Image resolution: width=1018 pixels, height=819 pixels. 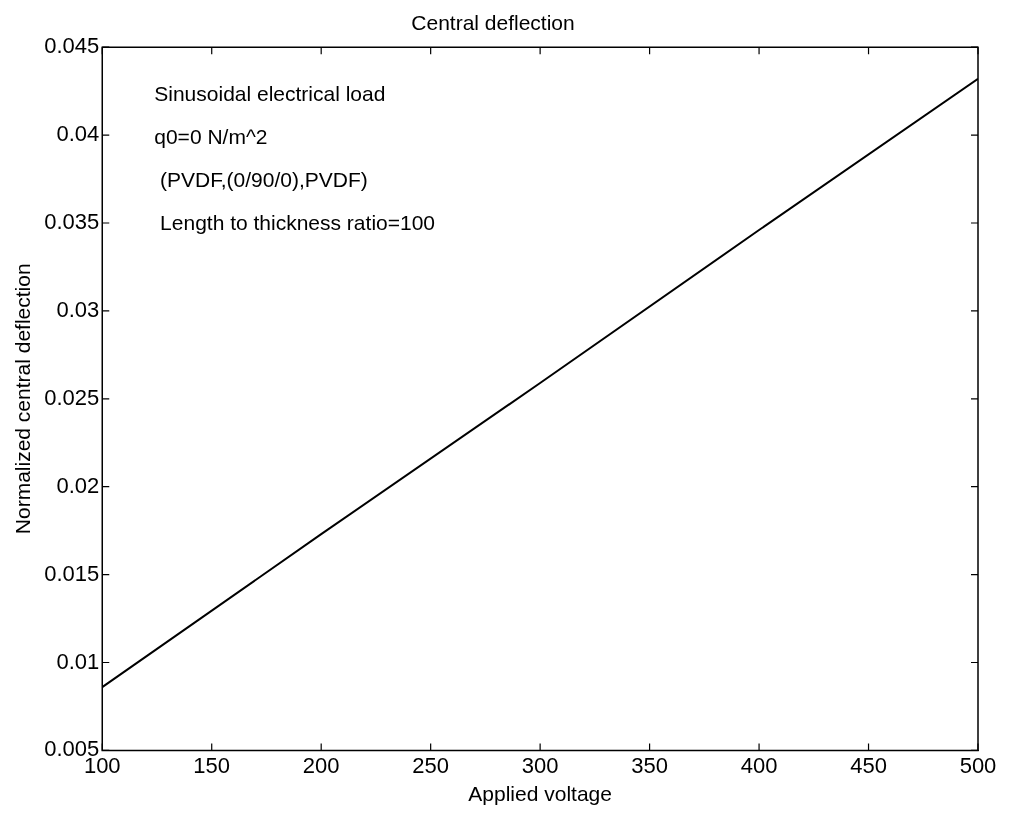 I want to click on x-tick-label: 400, so click(x=759, y=765).